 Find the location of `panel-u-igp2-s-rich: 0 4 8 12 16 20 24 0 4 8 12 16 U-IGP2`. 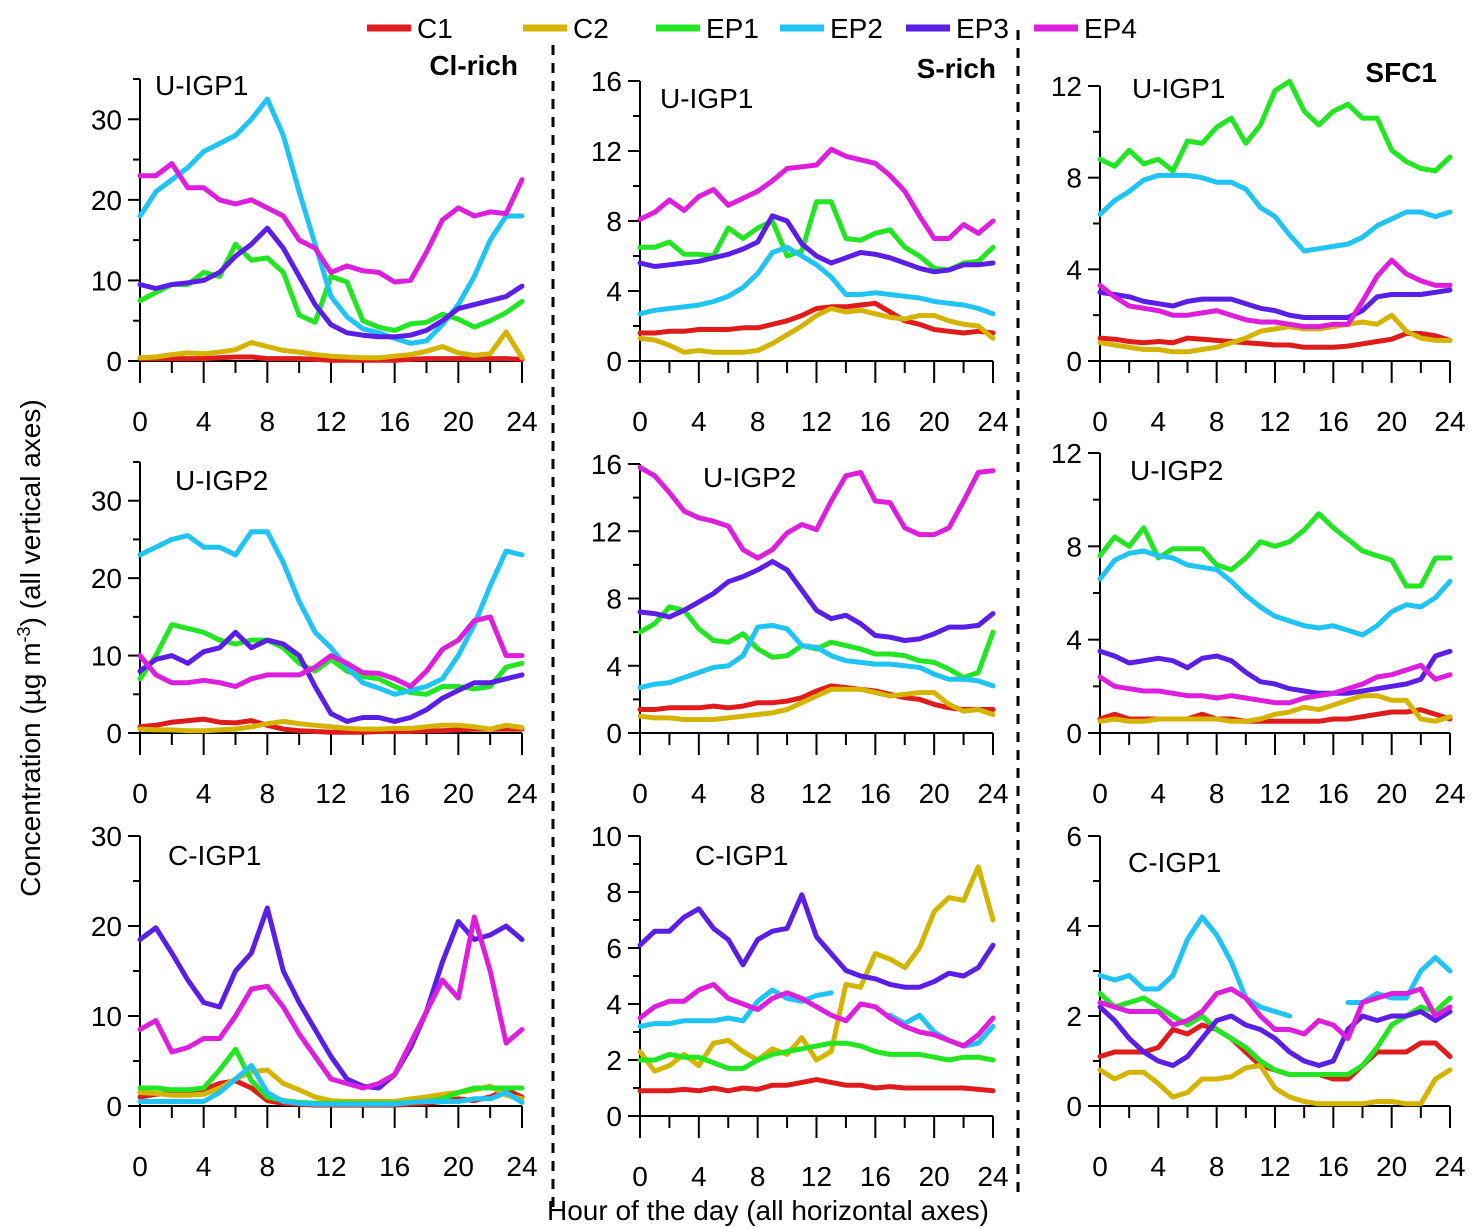

panel-u-igp2-s-rich: 0 4 8 12 16 20 24 0 4 8 12 16 U-IGP2 is located at coordinates (800, 629).